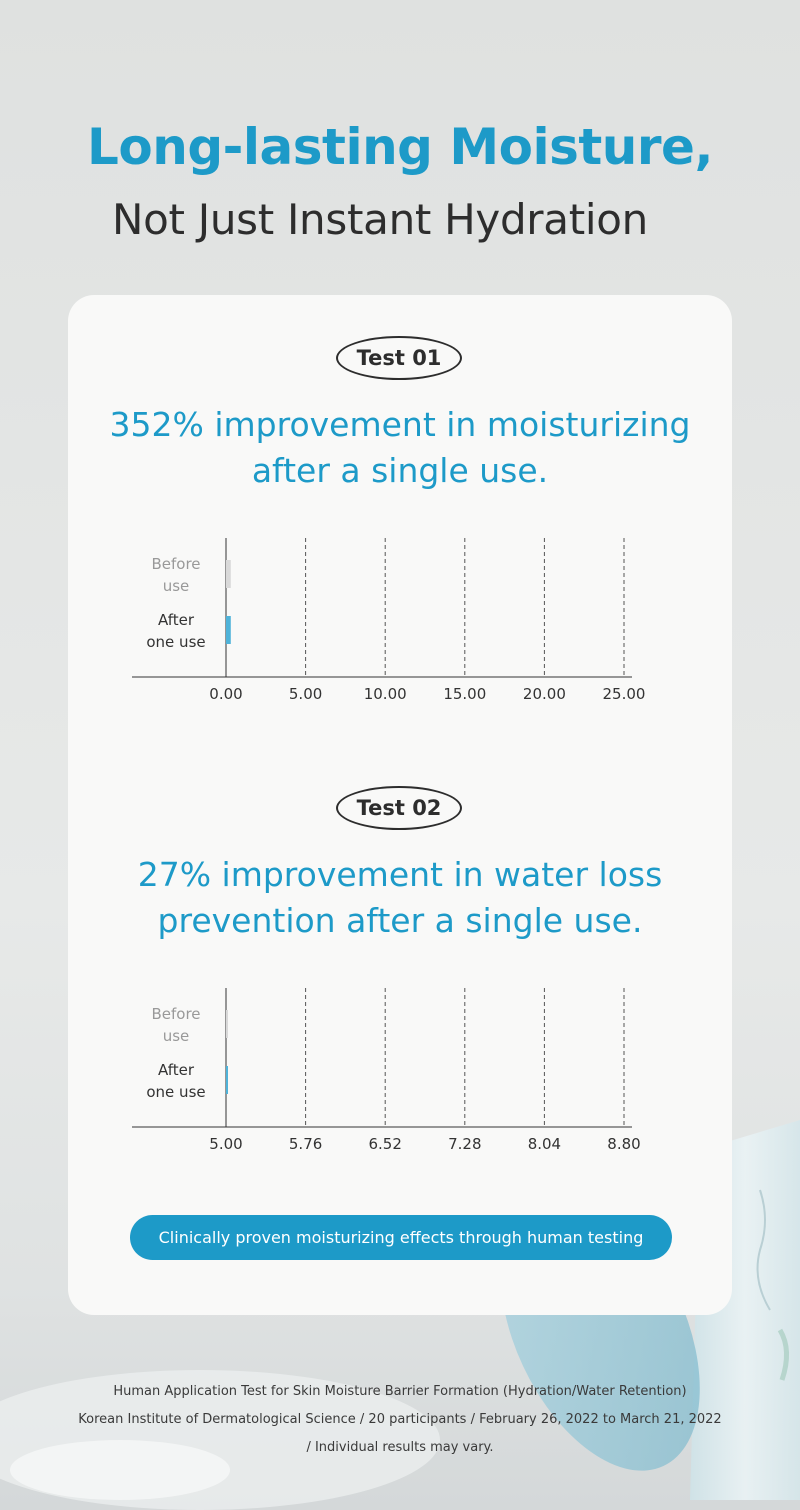  What do you see at coordinates (544, 1144) in the screenshot?
I see `x-tick-label: 8.04` at bounding box center [544, 1144].